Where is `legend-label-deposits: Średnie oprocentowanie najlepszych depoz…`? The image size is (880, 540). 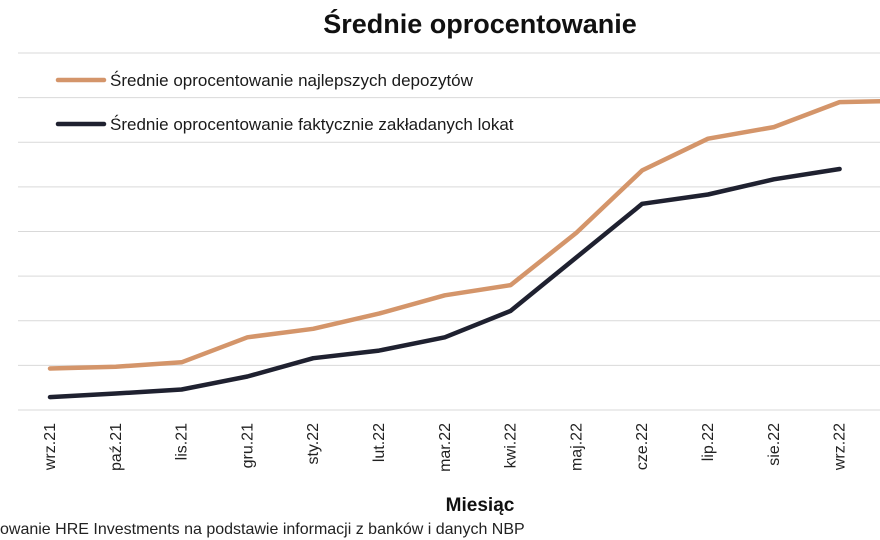
legend-label-deposits: Średnie oprocentowanie najlepszych depoz… is located at coordinates (292, 80).